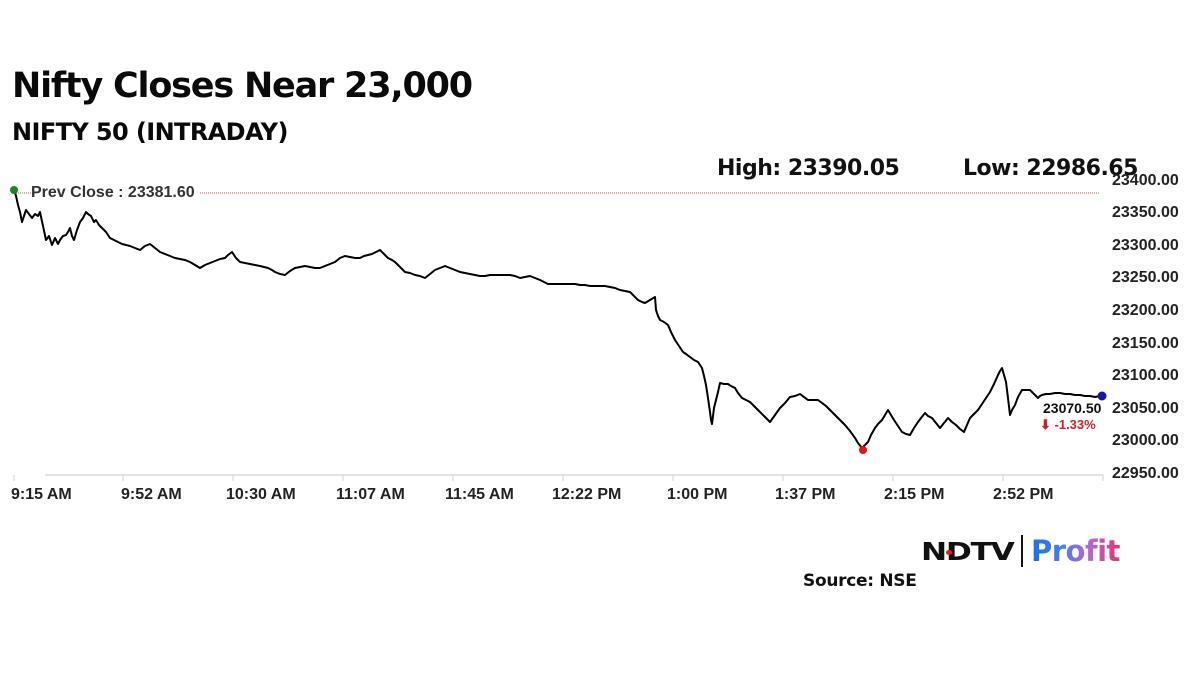 This screenshot has width=1200, height=675. I want to click on y-tick-label: 23050.00, so click(1145, 408).